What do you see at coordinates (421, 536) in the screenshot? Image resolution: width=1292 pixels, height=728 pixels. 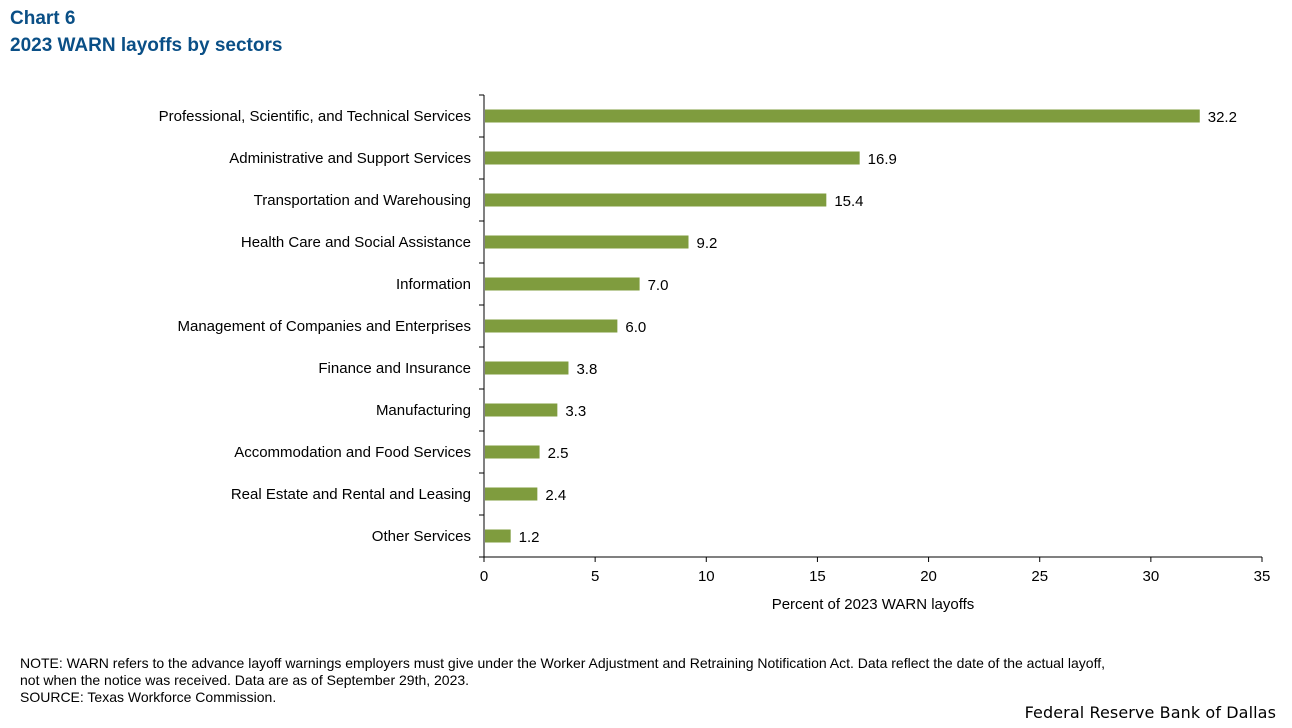 I see `category-label: Other Services` at bounding box center [421, 536].